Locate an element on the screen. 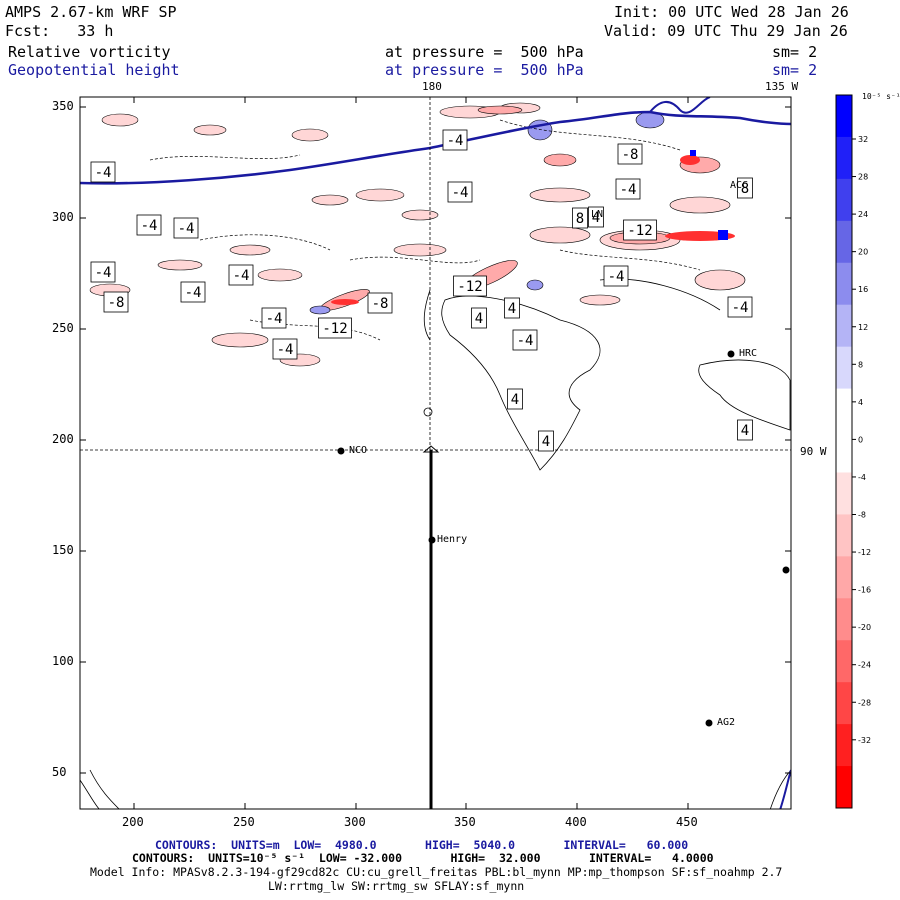 This screenshot has height=900, width=900. colorbar-frame is located at coordinates (844, 451).